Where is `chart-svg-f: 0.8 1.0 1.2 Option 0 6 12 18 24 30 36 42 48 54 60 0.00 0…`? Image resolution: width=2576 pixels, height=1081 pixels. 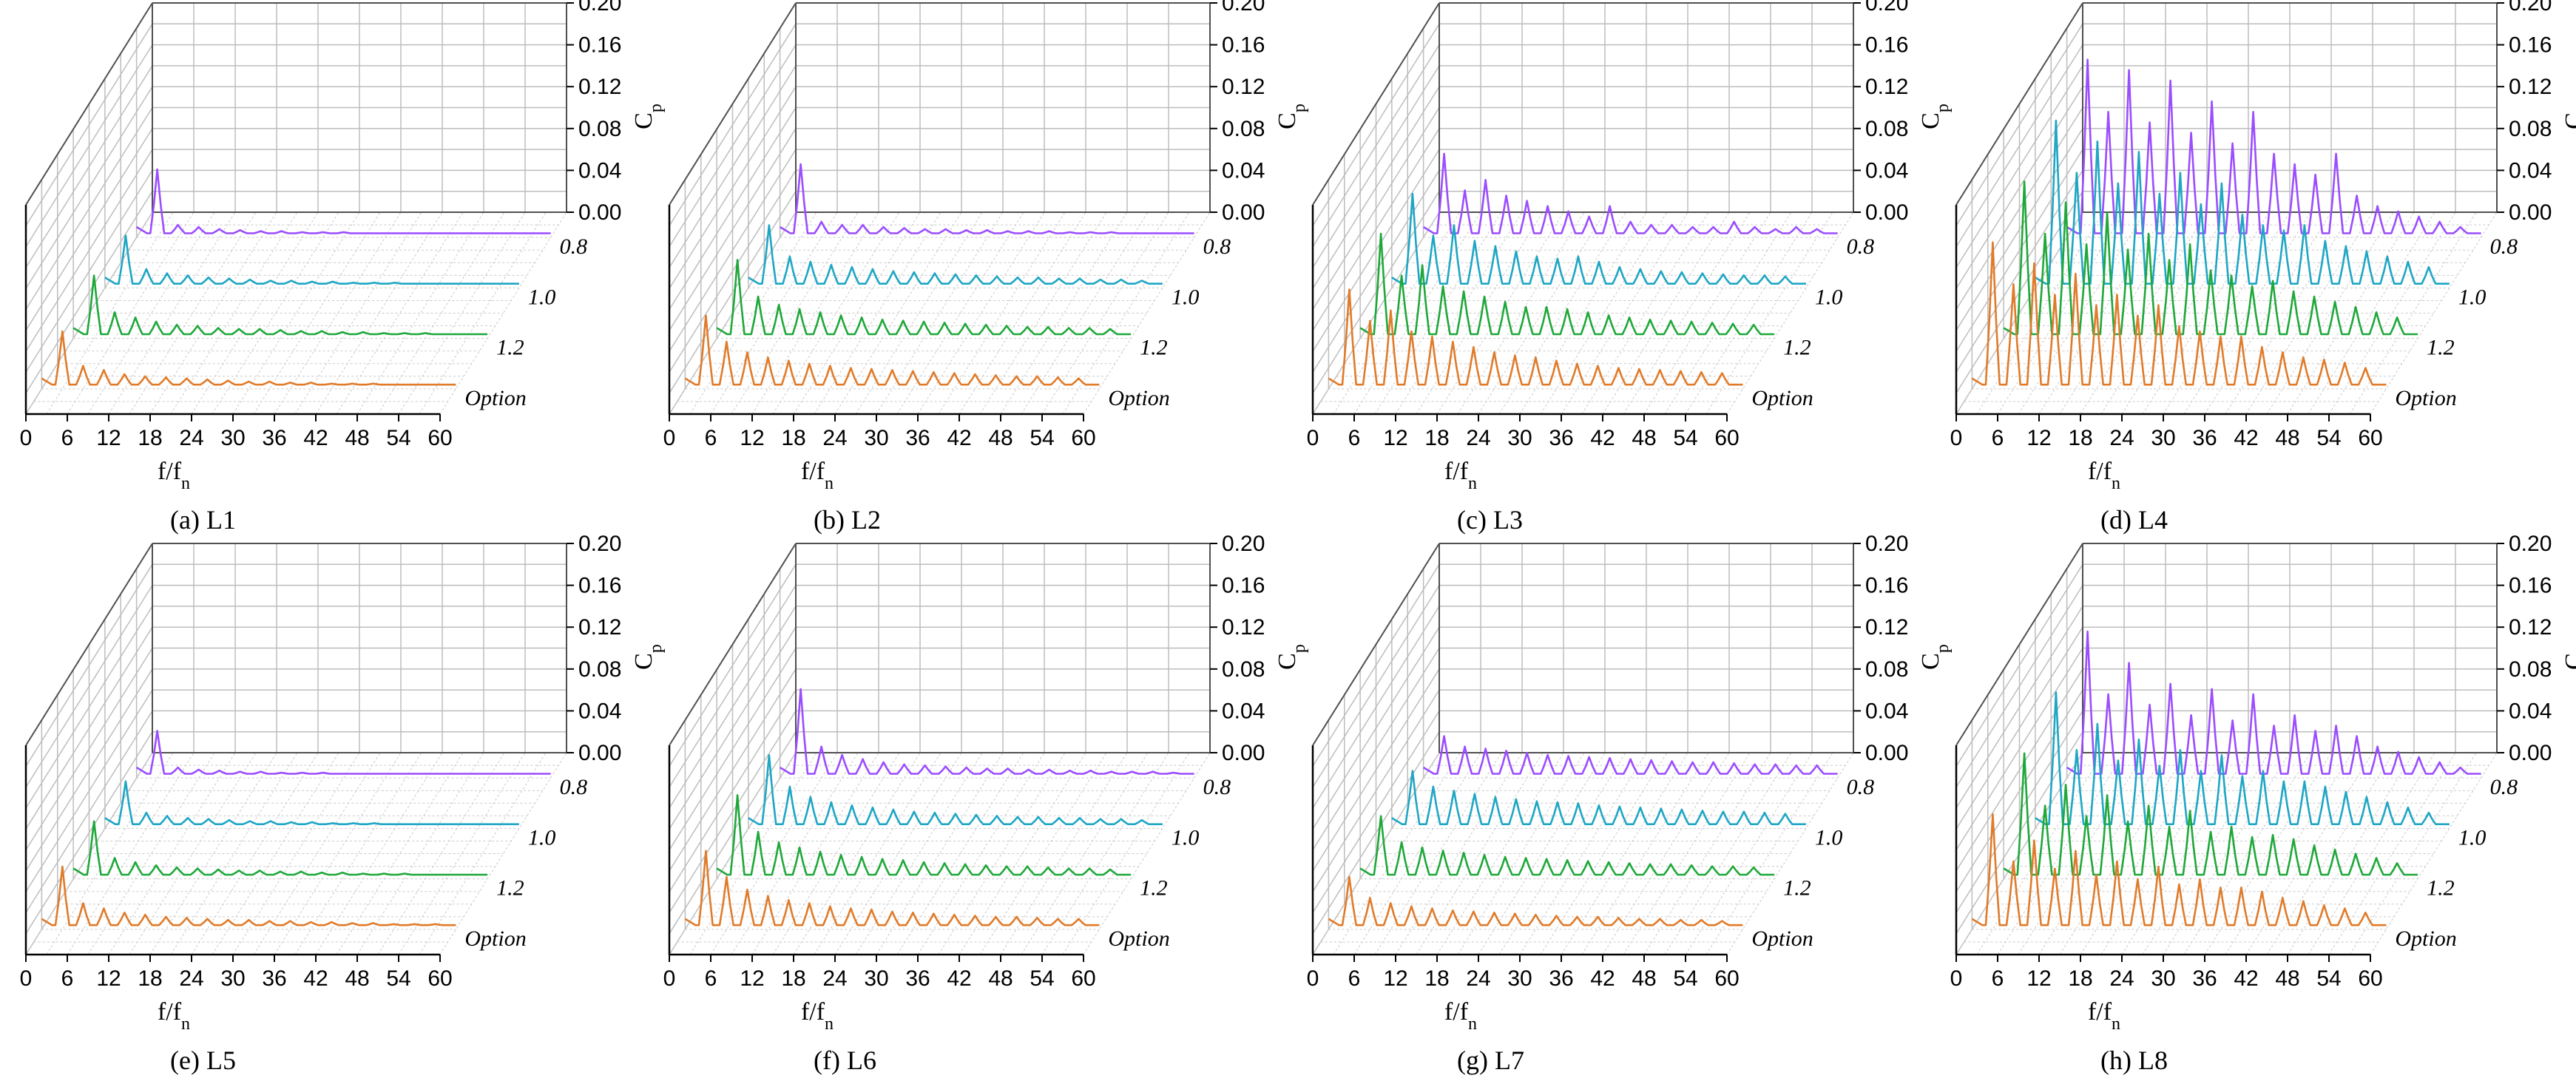
chart-svg-f: 0.8 1.0 1.2 Option 0 6 12 18 24 30 36 42 48 54 60 0.00 0… is located at coordinates (986, 803).